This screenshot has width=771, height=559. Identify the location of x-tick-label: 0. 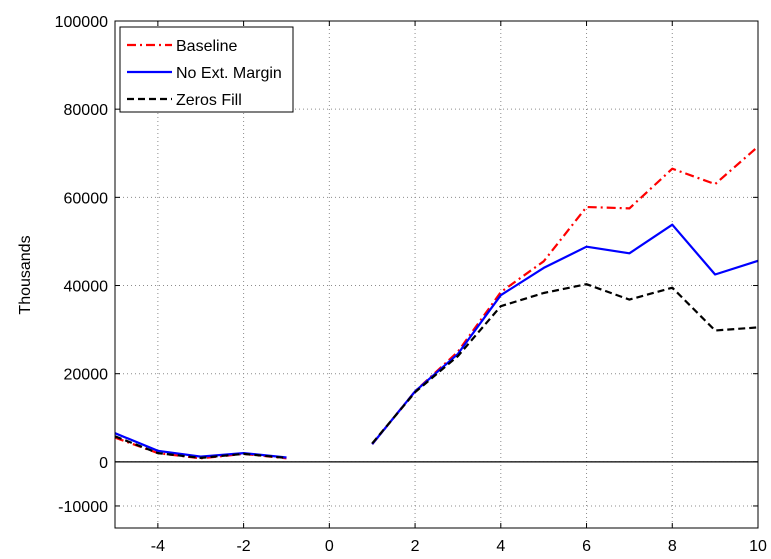
(329, 546).